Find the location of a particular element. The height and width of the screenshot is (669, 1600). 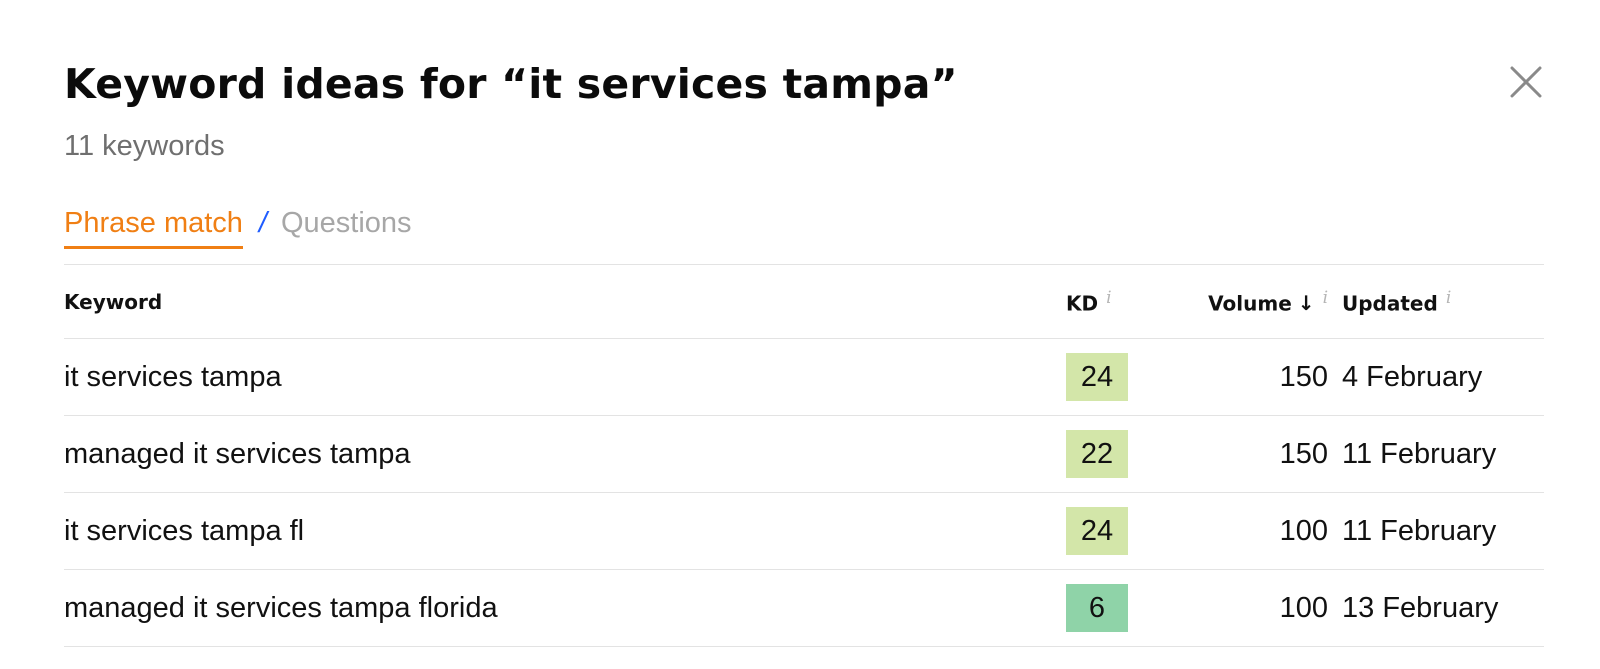

column-header-updated: Updated i is located at coordinates (1436, 302).